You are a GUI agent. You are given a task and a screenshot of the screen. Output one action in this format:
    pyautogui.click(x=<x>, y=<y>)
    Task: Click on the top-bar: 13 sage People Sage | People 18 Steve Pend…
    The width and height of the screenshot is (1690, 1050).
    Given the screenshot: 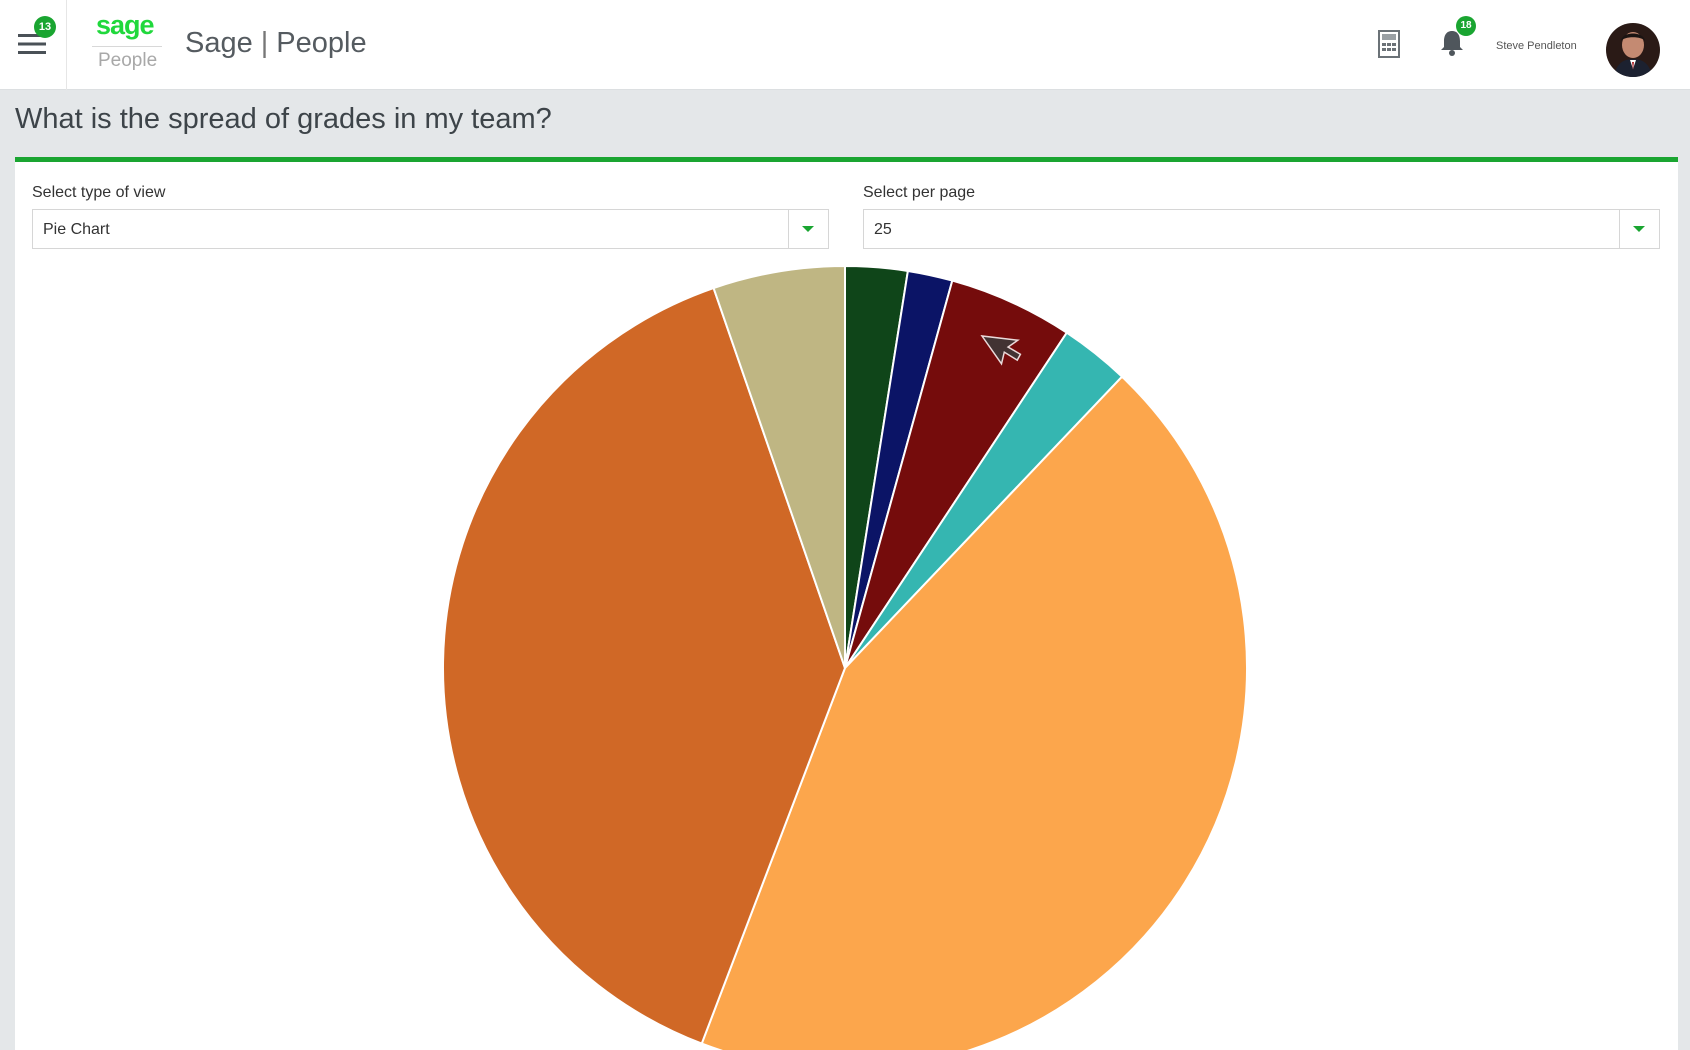 What is the action you would take?
    pyautogui.click(x=845, y=45)
    